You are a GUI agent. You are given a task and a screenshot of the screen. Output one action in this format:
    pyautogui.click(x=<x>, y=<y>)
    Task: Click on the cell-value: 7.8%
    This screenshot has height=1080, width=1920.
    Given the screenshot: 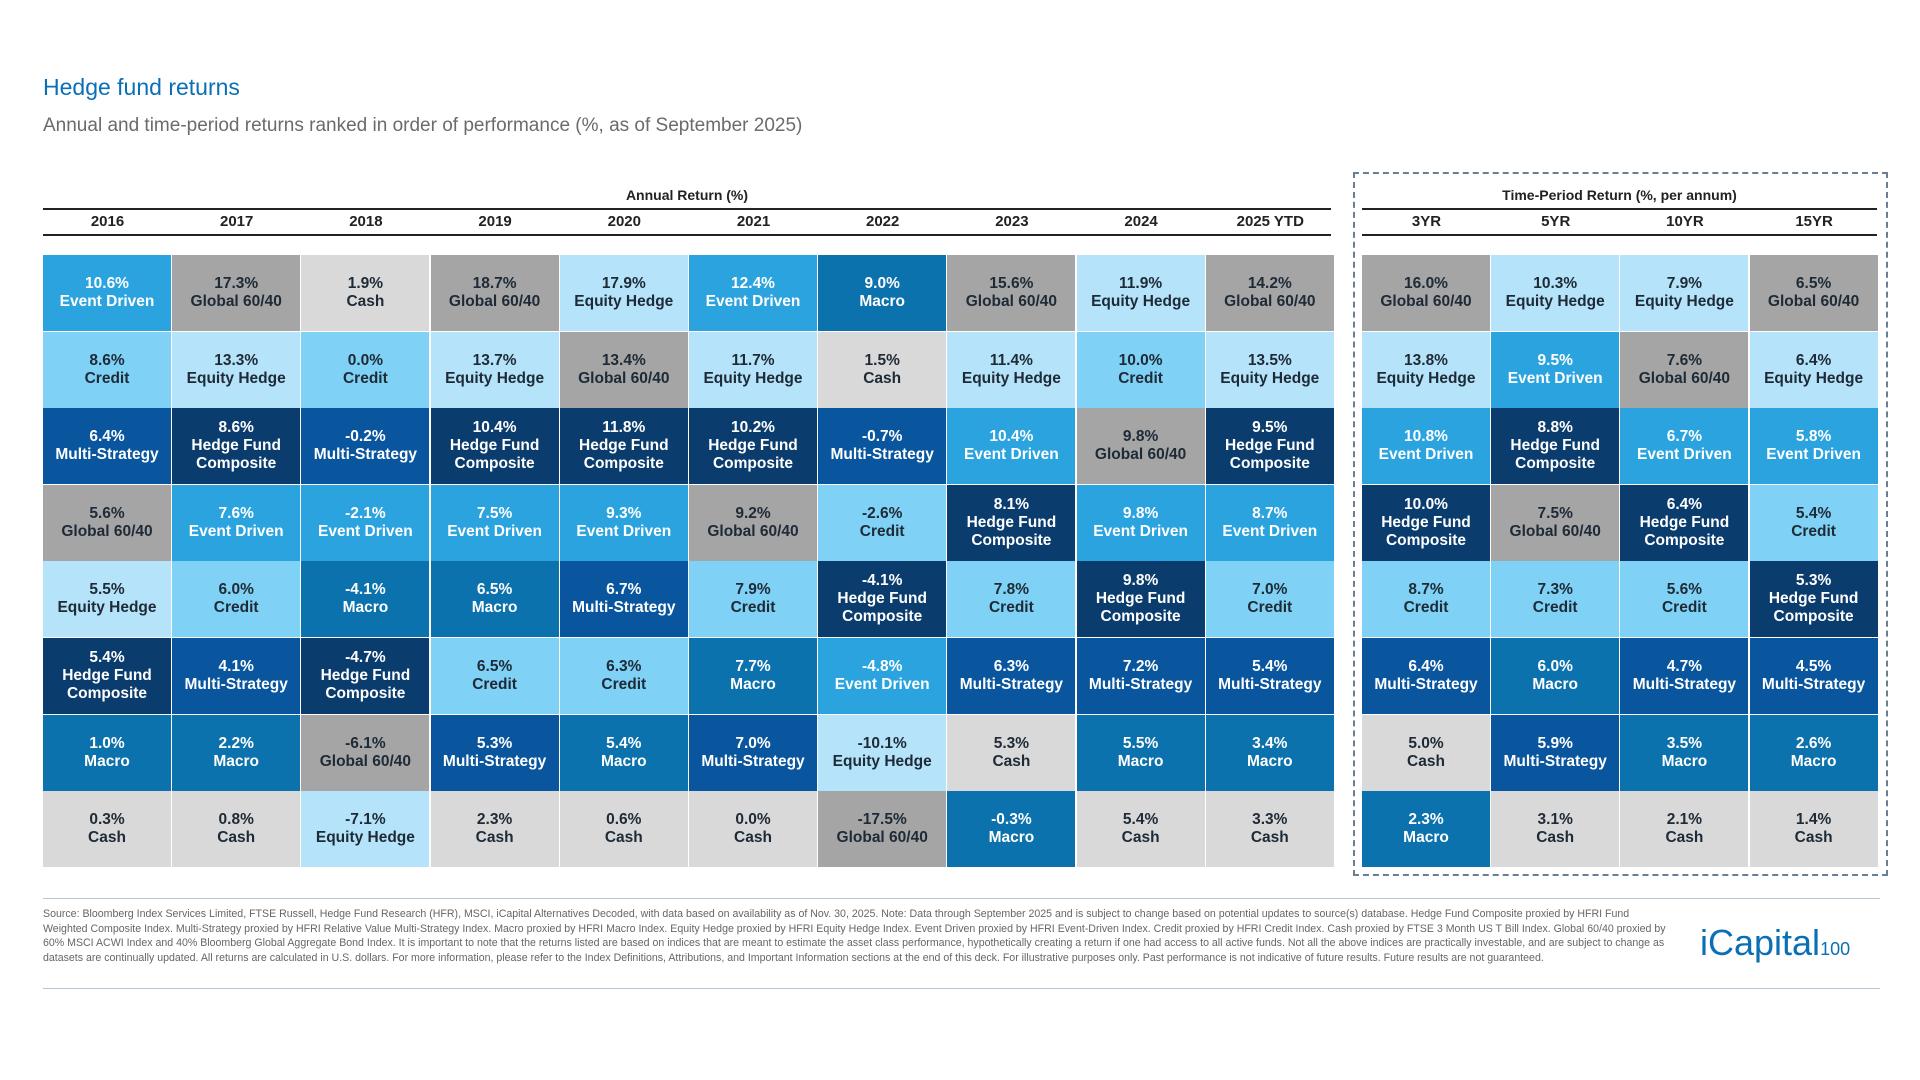 What is the action you would take?
    pyautogui.click(x=1011, y=590)
    